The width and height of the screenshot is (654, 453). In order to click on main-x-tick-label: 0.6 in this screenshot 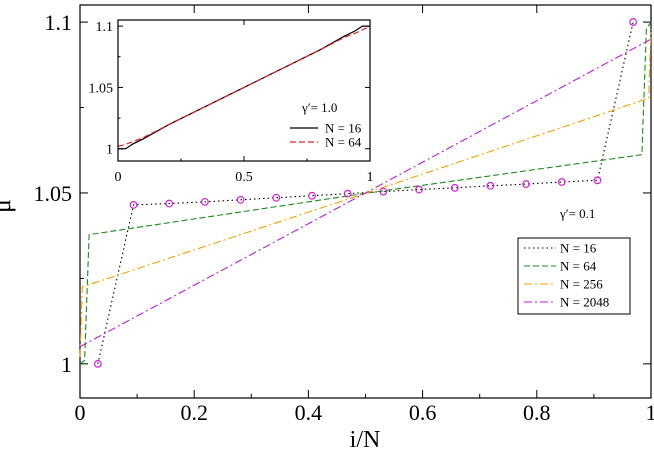, I will do `click(423, 412)`.